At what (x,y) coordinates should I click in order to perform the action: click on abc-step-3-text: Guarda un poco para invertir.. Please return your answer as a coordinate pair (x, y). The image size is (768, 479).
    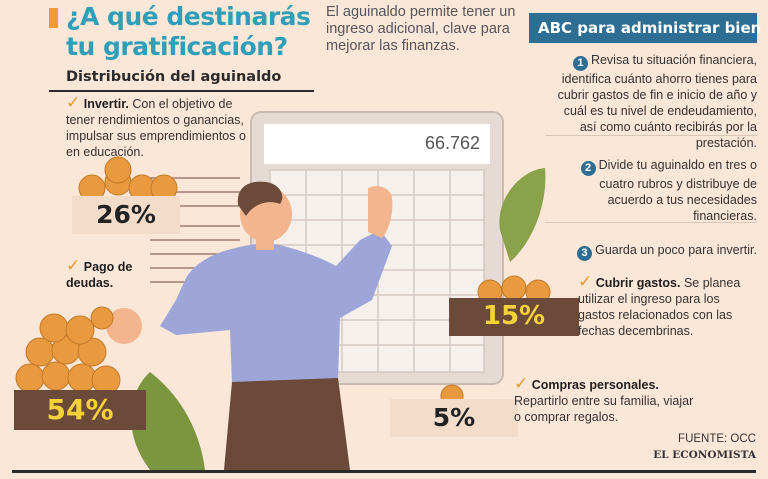
    Looking at the image, I should click on (676, 250).